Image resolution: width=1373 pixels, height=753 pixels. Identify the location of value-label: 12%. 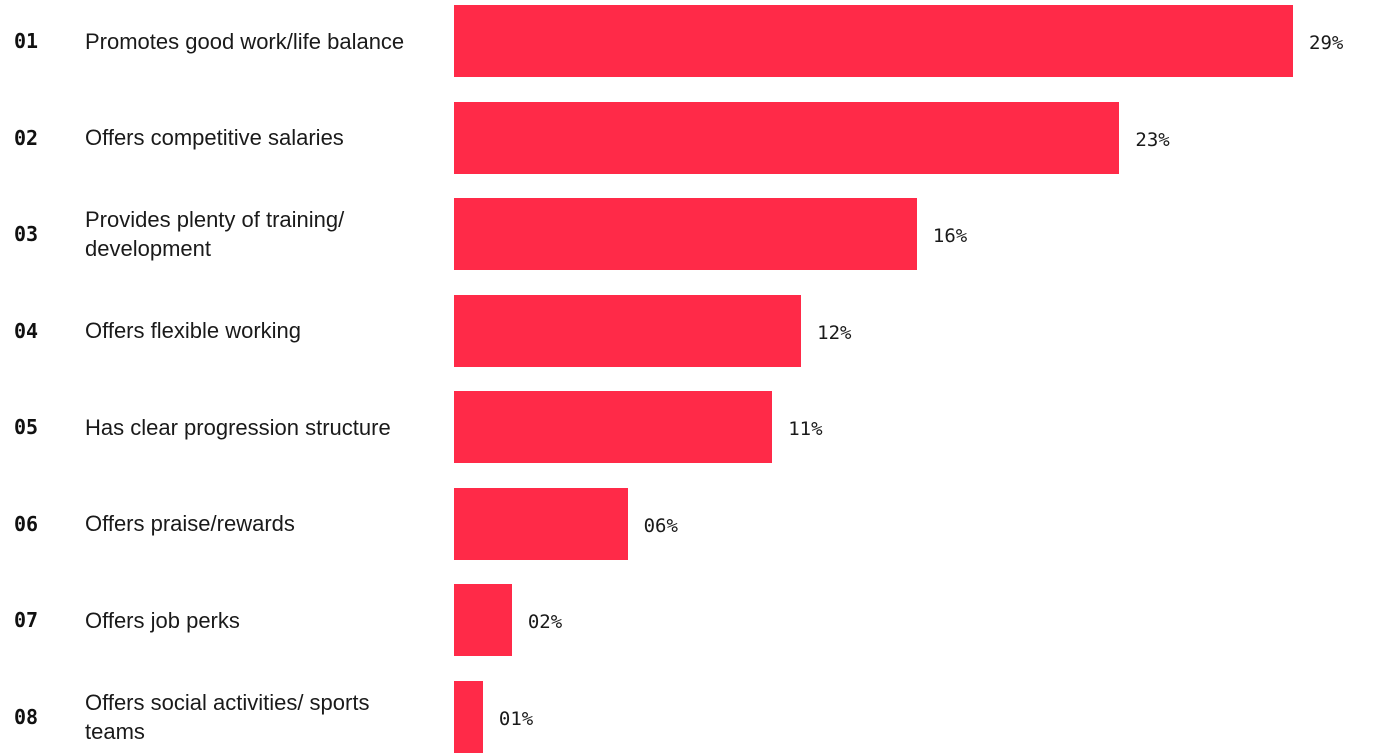
(834, 332).